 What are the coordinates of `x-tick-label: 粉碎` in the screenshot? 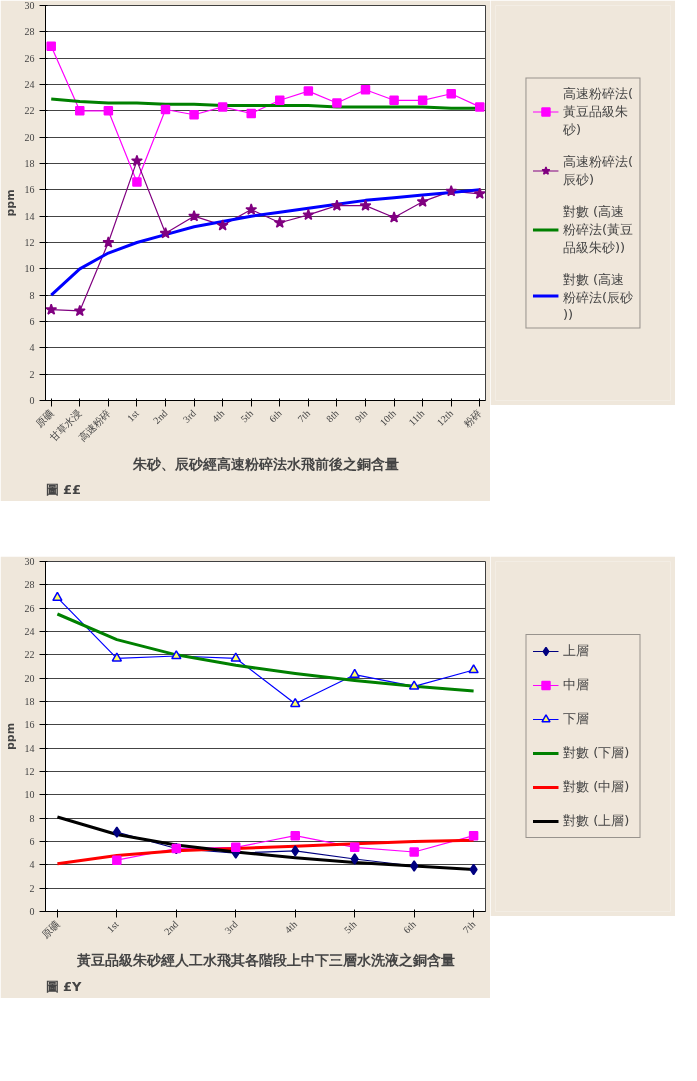 It's located at (472, 418).